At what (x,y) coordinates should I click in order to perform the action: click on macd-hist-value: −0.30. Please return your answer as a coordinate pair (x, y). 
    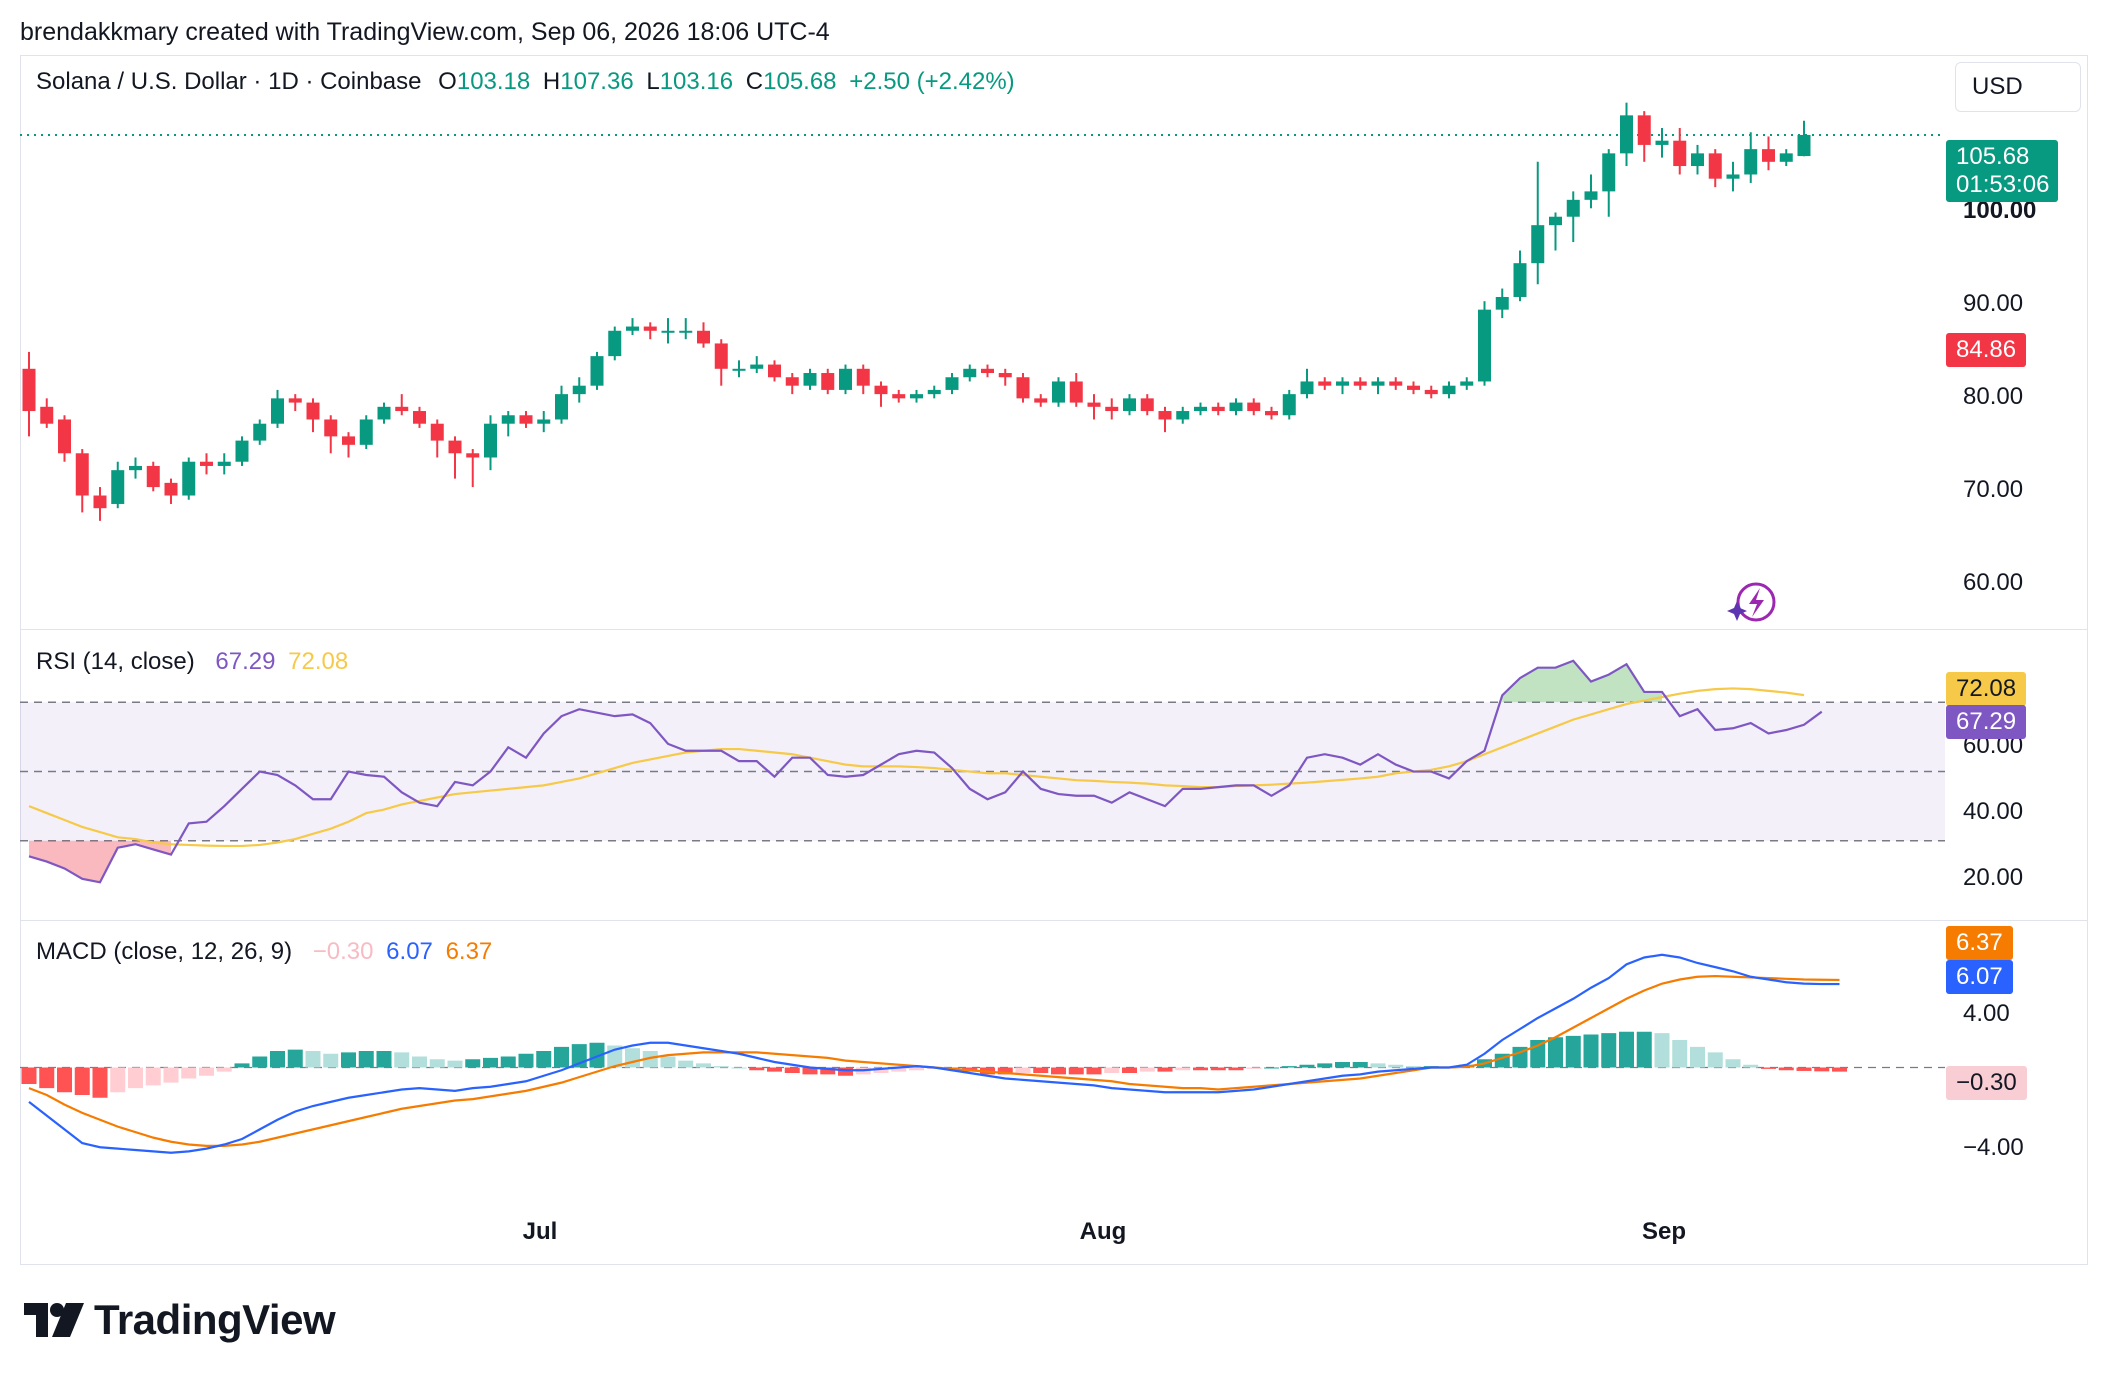
    Looking at the image, I should click on (343, 951).